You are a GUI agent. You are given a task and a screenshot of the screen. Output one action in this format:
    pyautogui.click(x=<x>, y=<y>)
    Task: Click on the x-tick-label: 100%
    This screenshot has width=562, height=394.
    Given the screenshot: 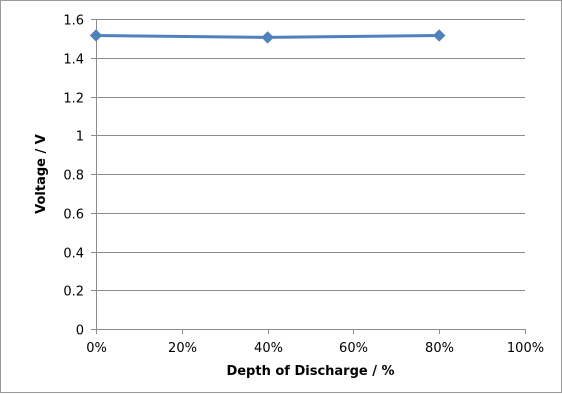 What is the action you would take?
    pyautogui.click(x=525, y=348)
    